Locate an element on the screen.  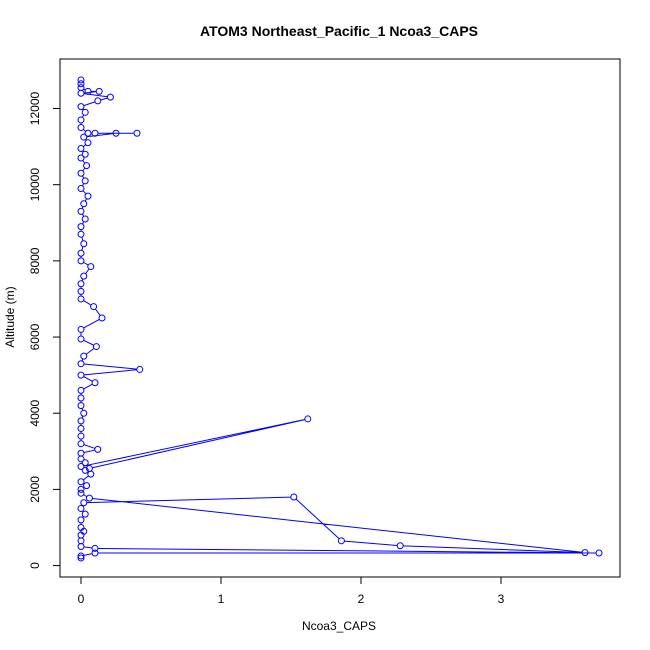
x-tick-label: 0 is located at coordinates (81, 599).